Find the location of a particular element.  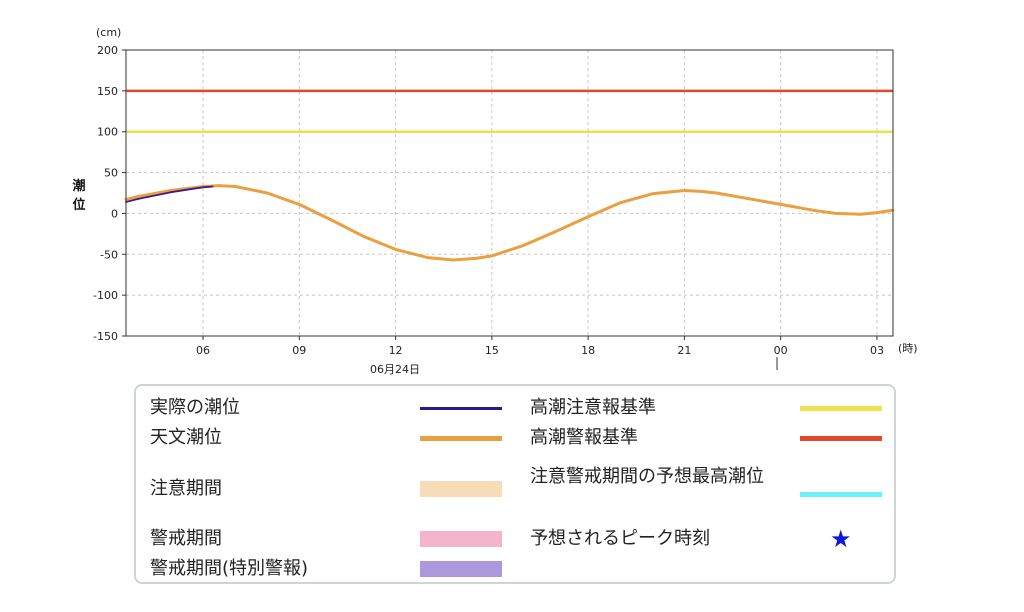

x-tick-label: 00 is located at coordinates (781, 350).